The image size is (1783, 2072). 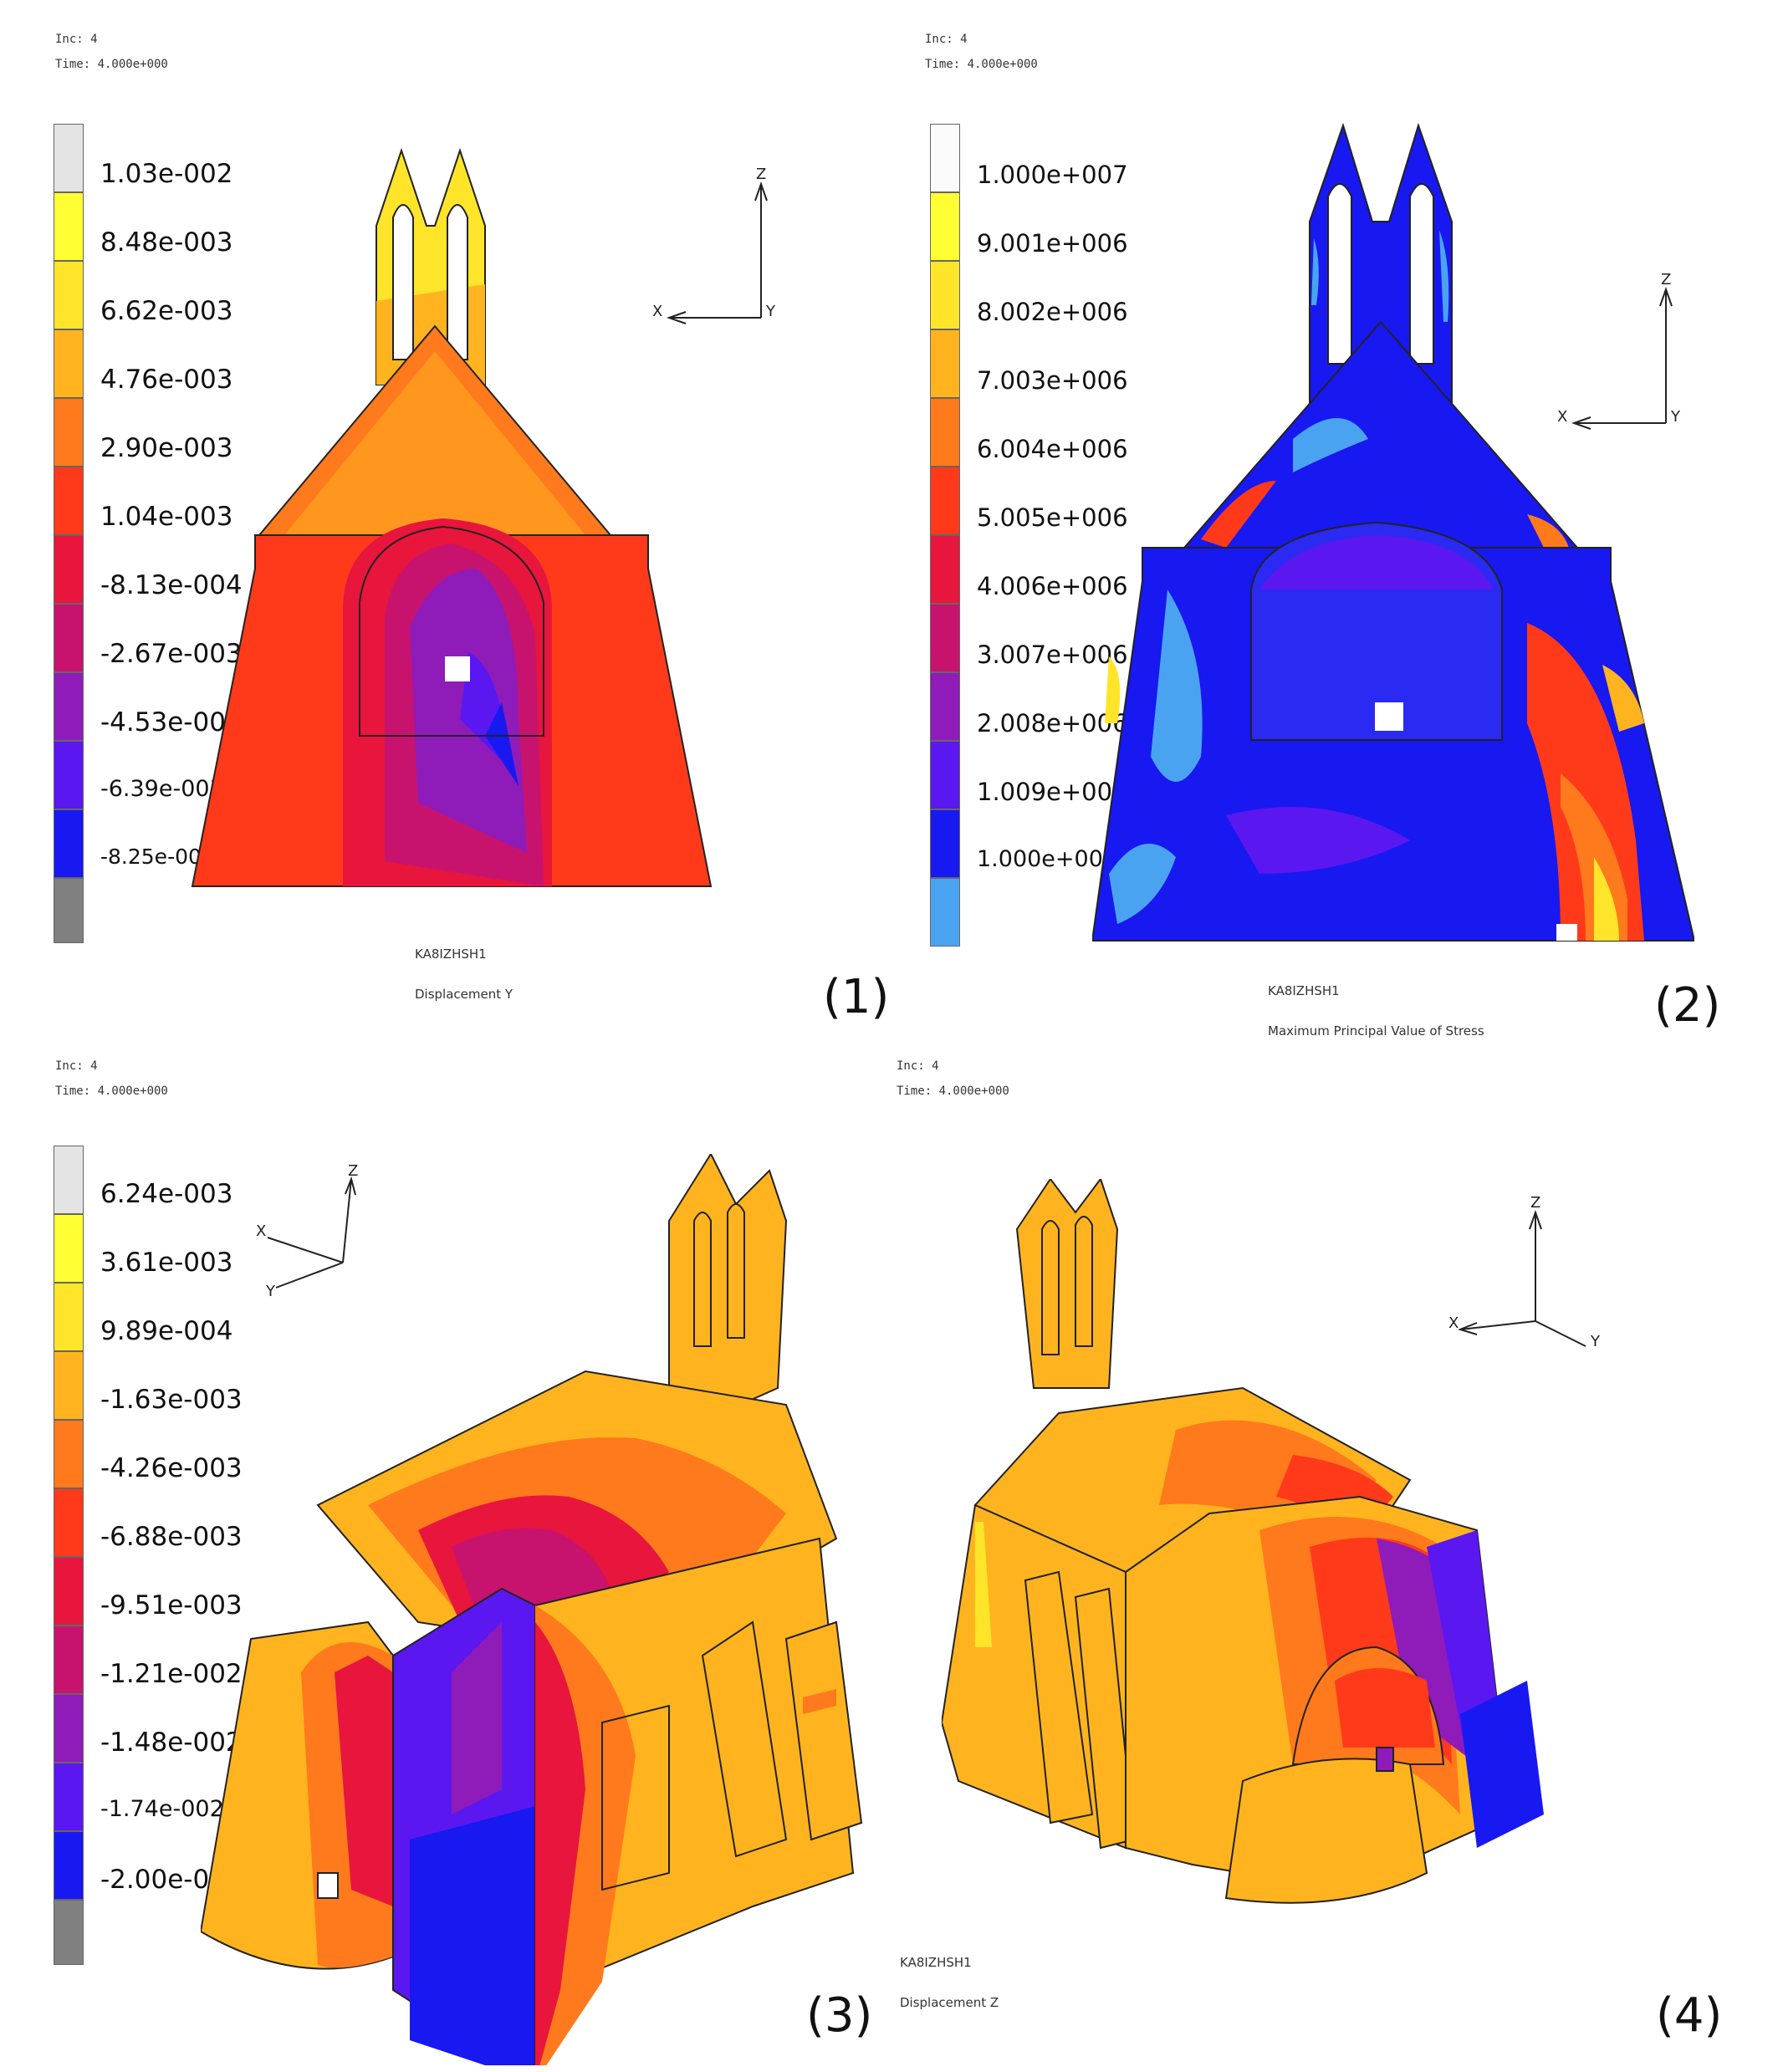 What do you see at coordinates (157, 857) in the screenshot?
I see `legend-value: -8.25e-003` at bounding box center [157, 857].